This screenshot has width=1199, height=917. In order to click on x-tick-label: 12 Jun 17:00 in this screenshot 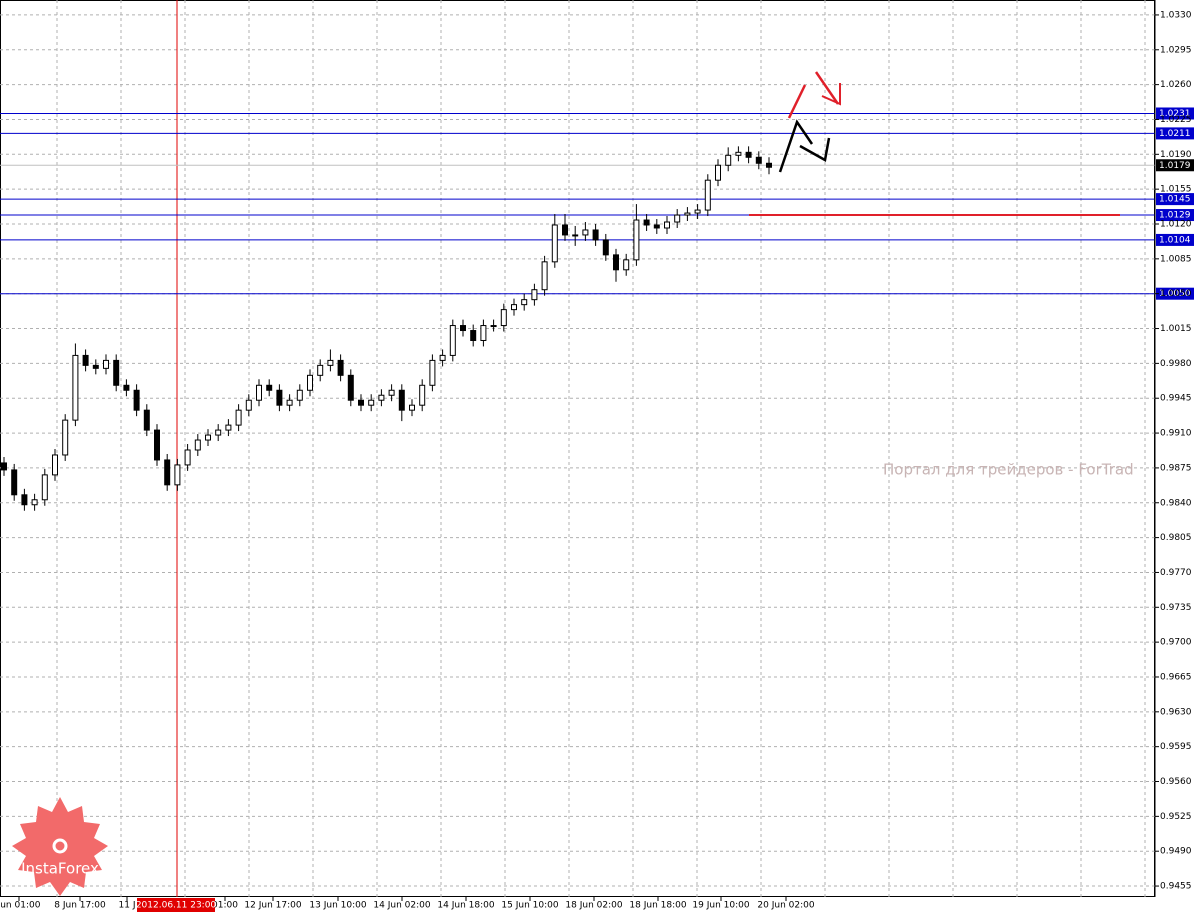, I will do `click(272, 906)`.